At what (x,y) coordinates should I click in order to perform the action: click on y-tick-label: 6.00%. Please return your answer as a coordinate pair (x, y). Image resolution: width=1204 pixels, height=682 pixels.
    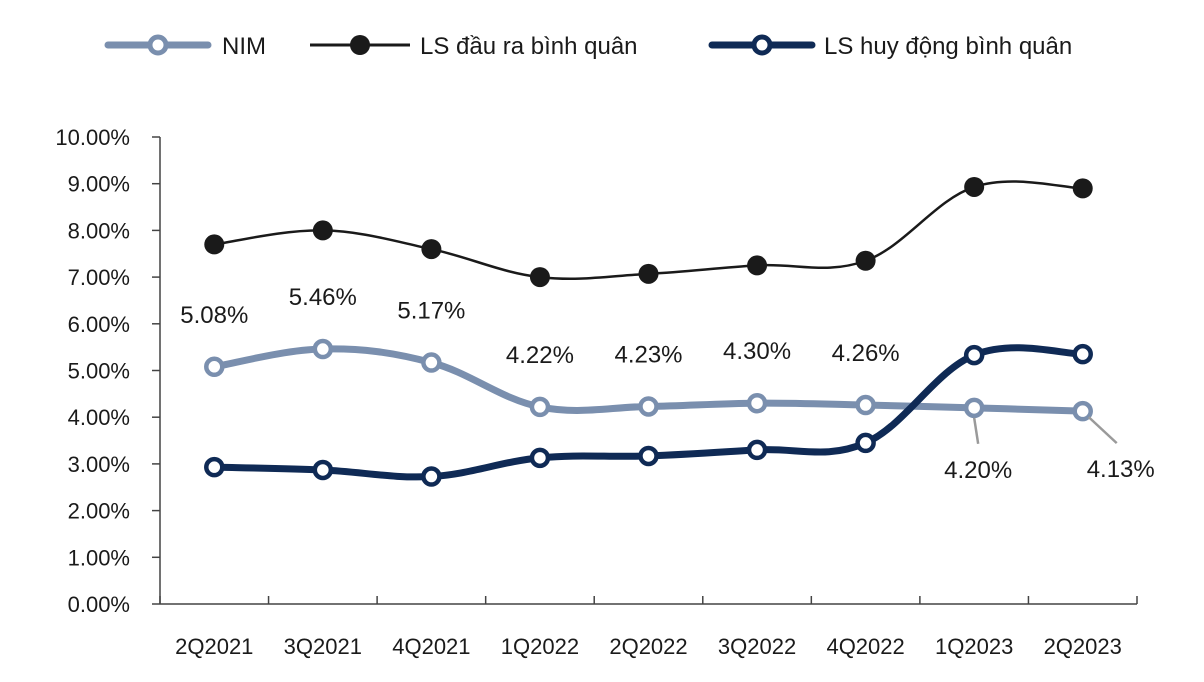
    Looking at the image, I should click on (99, 324).